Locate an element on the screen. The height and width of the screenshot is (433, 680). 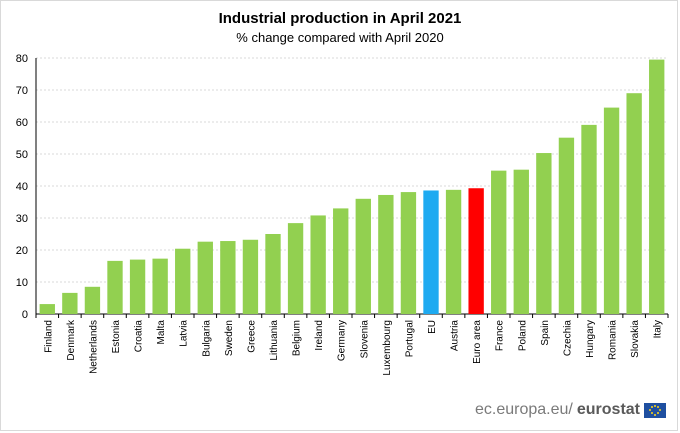
y-tick-label: 60 is located at coordinates (22, 123).